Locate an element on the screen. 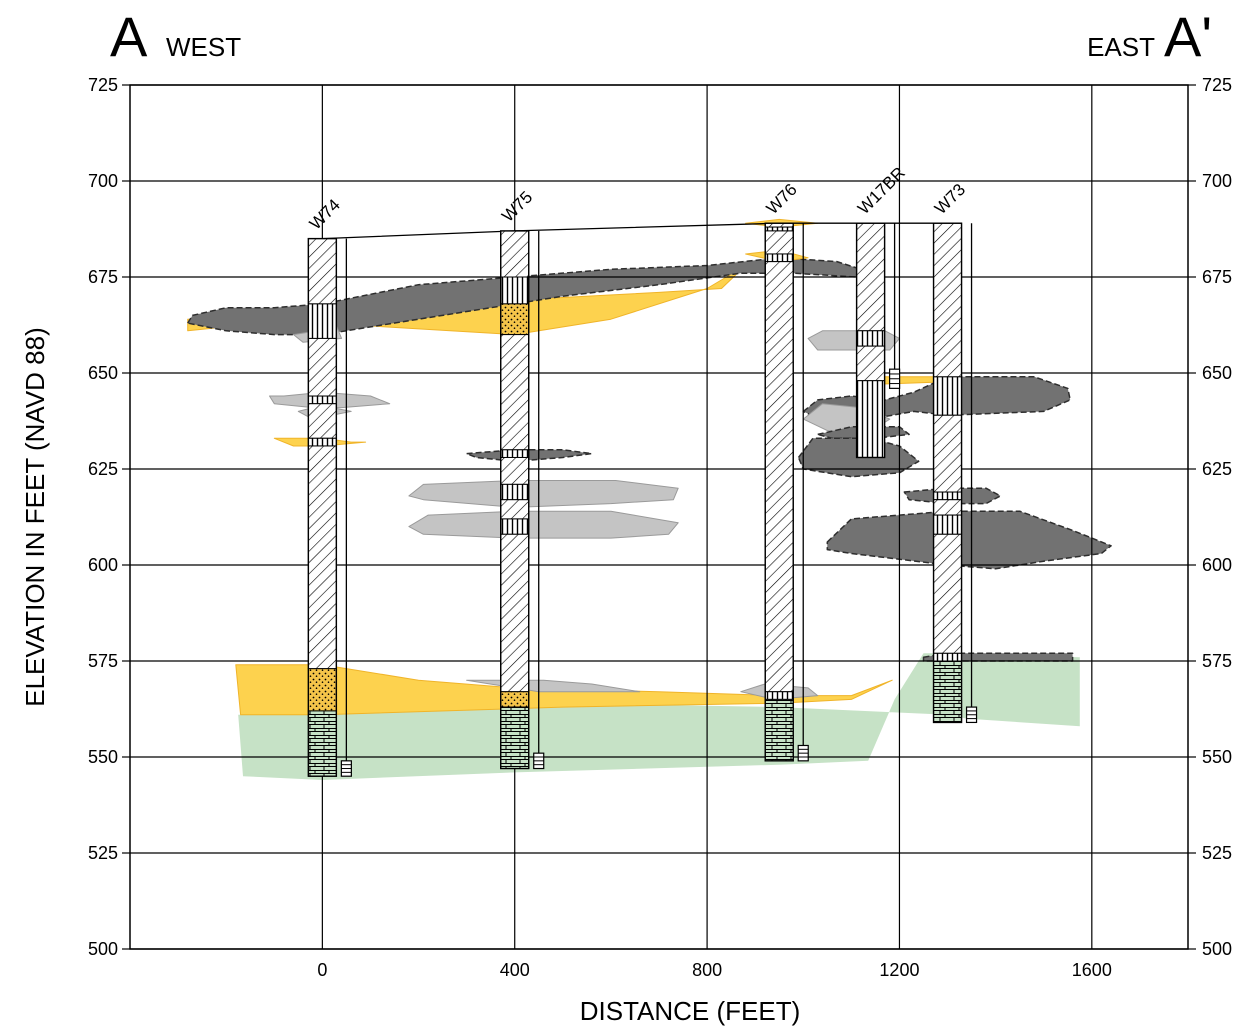 The image size is (1258, 1036). y-tick-label-left: 625 is located at coordinates (103, 469).